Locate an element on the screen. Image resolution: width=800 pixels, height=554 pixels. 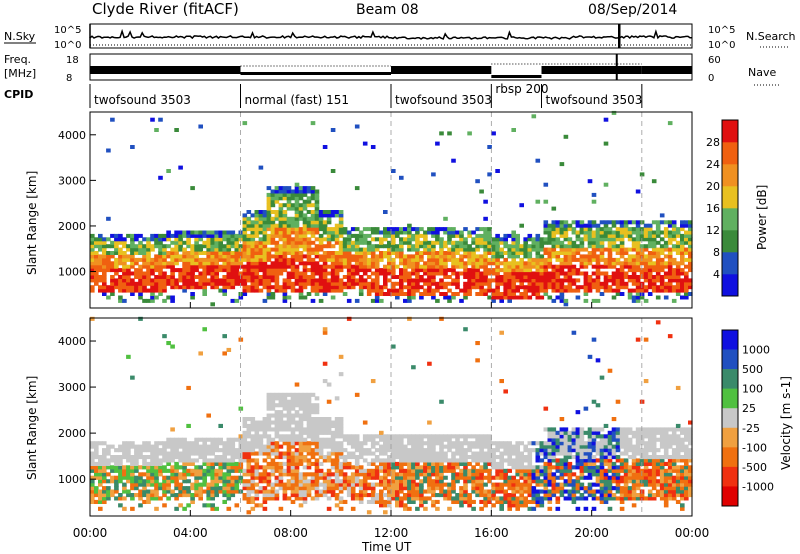
freq-label: Freq. is located at coordinates (17, 59).